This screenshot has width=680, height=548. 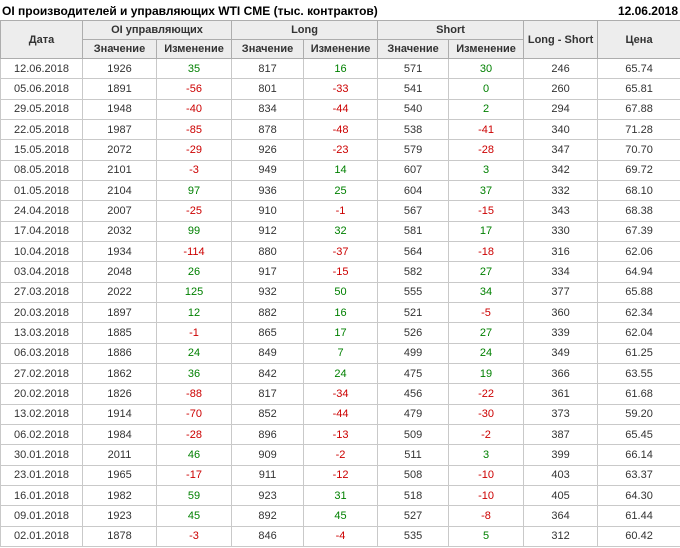 What do you see at coordinates (268, 109) in the screenshot?
I see `long-value-cell: 834` at bounding box center [268, 109].